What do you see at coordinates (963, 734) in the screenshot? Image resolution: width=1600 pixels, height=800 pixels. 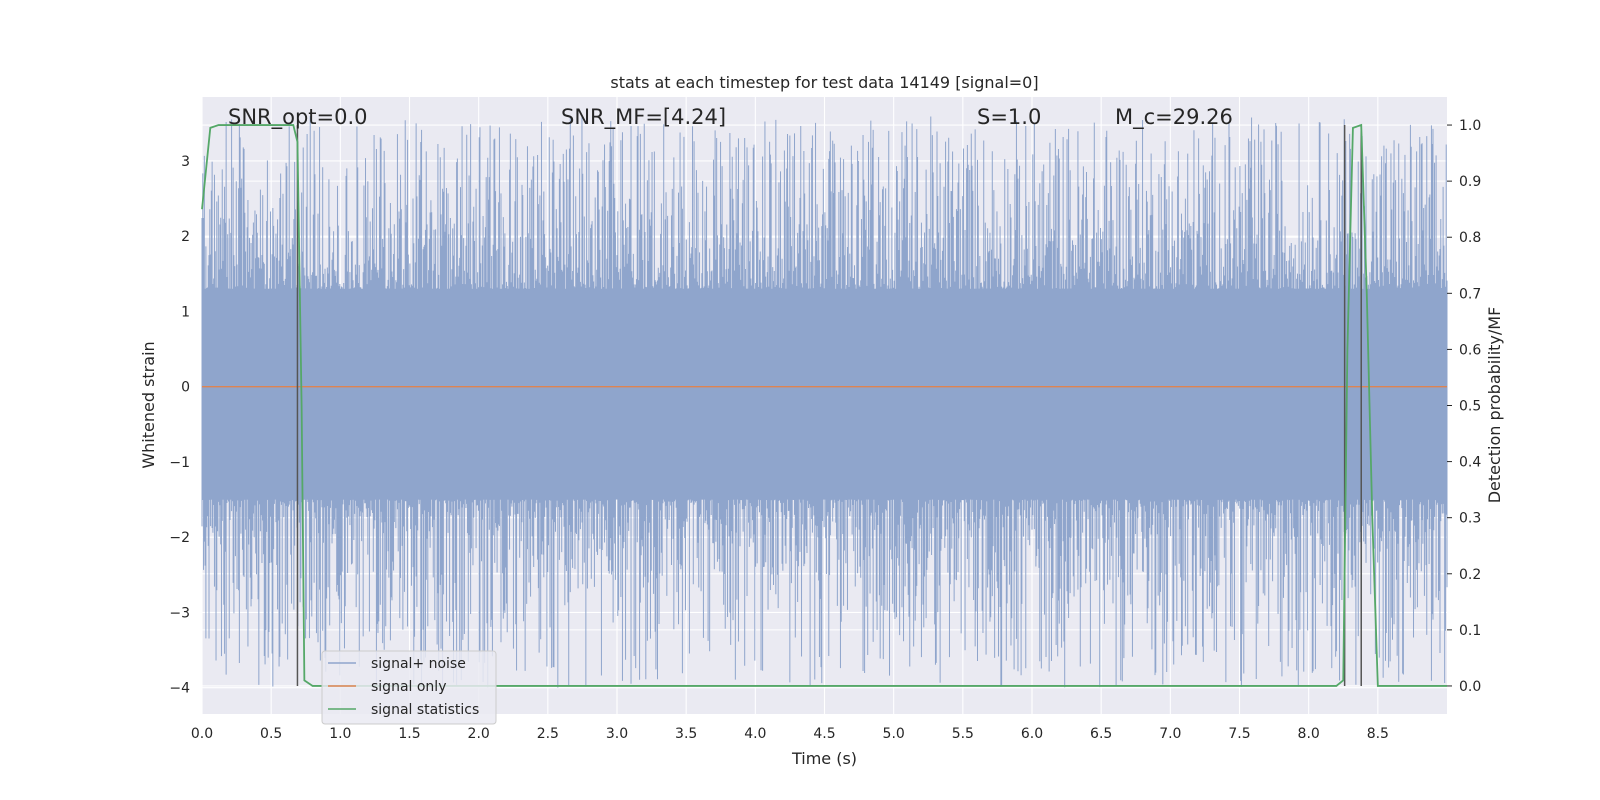 I see `x-tick-label: 5.5` at bounding box center [963, 734].